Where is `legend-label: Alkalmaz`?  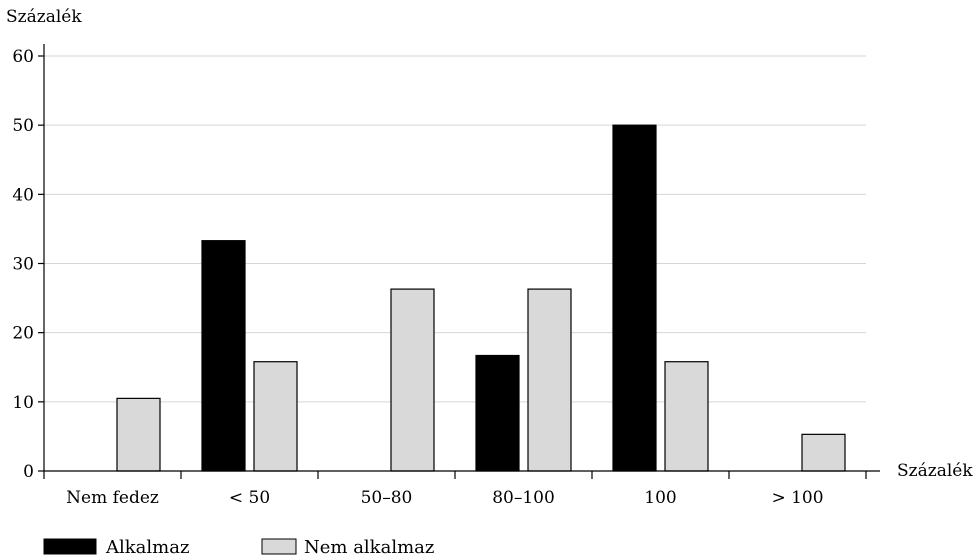 legend-label: Alkalmaz is located at coordinates (147, 546).